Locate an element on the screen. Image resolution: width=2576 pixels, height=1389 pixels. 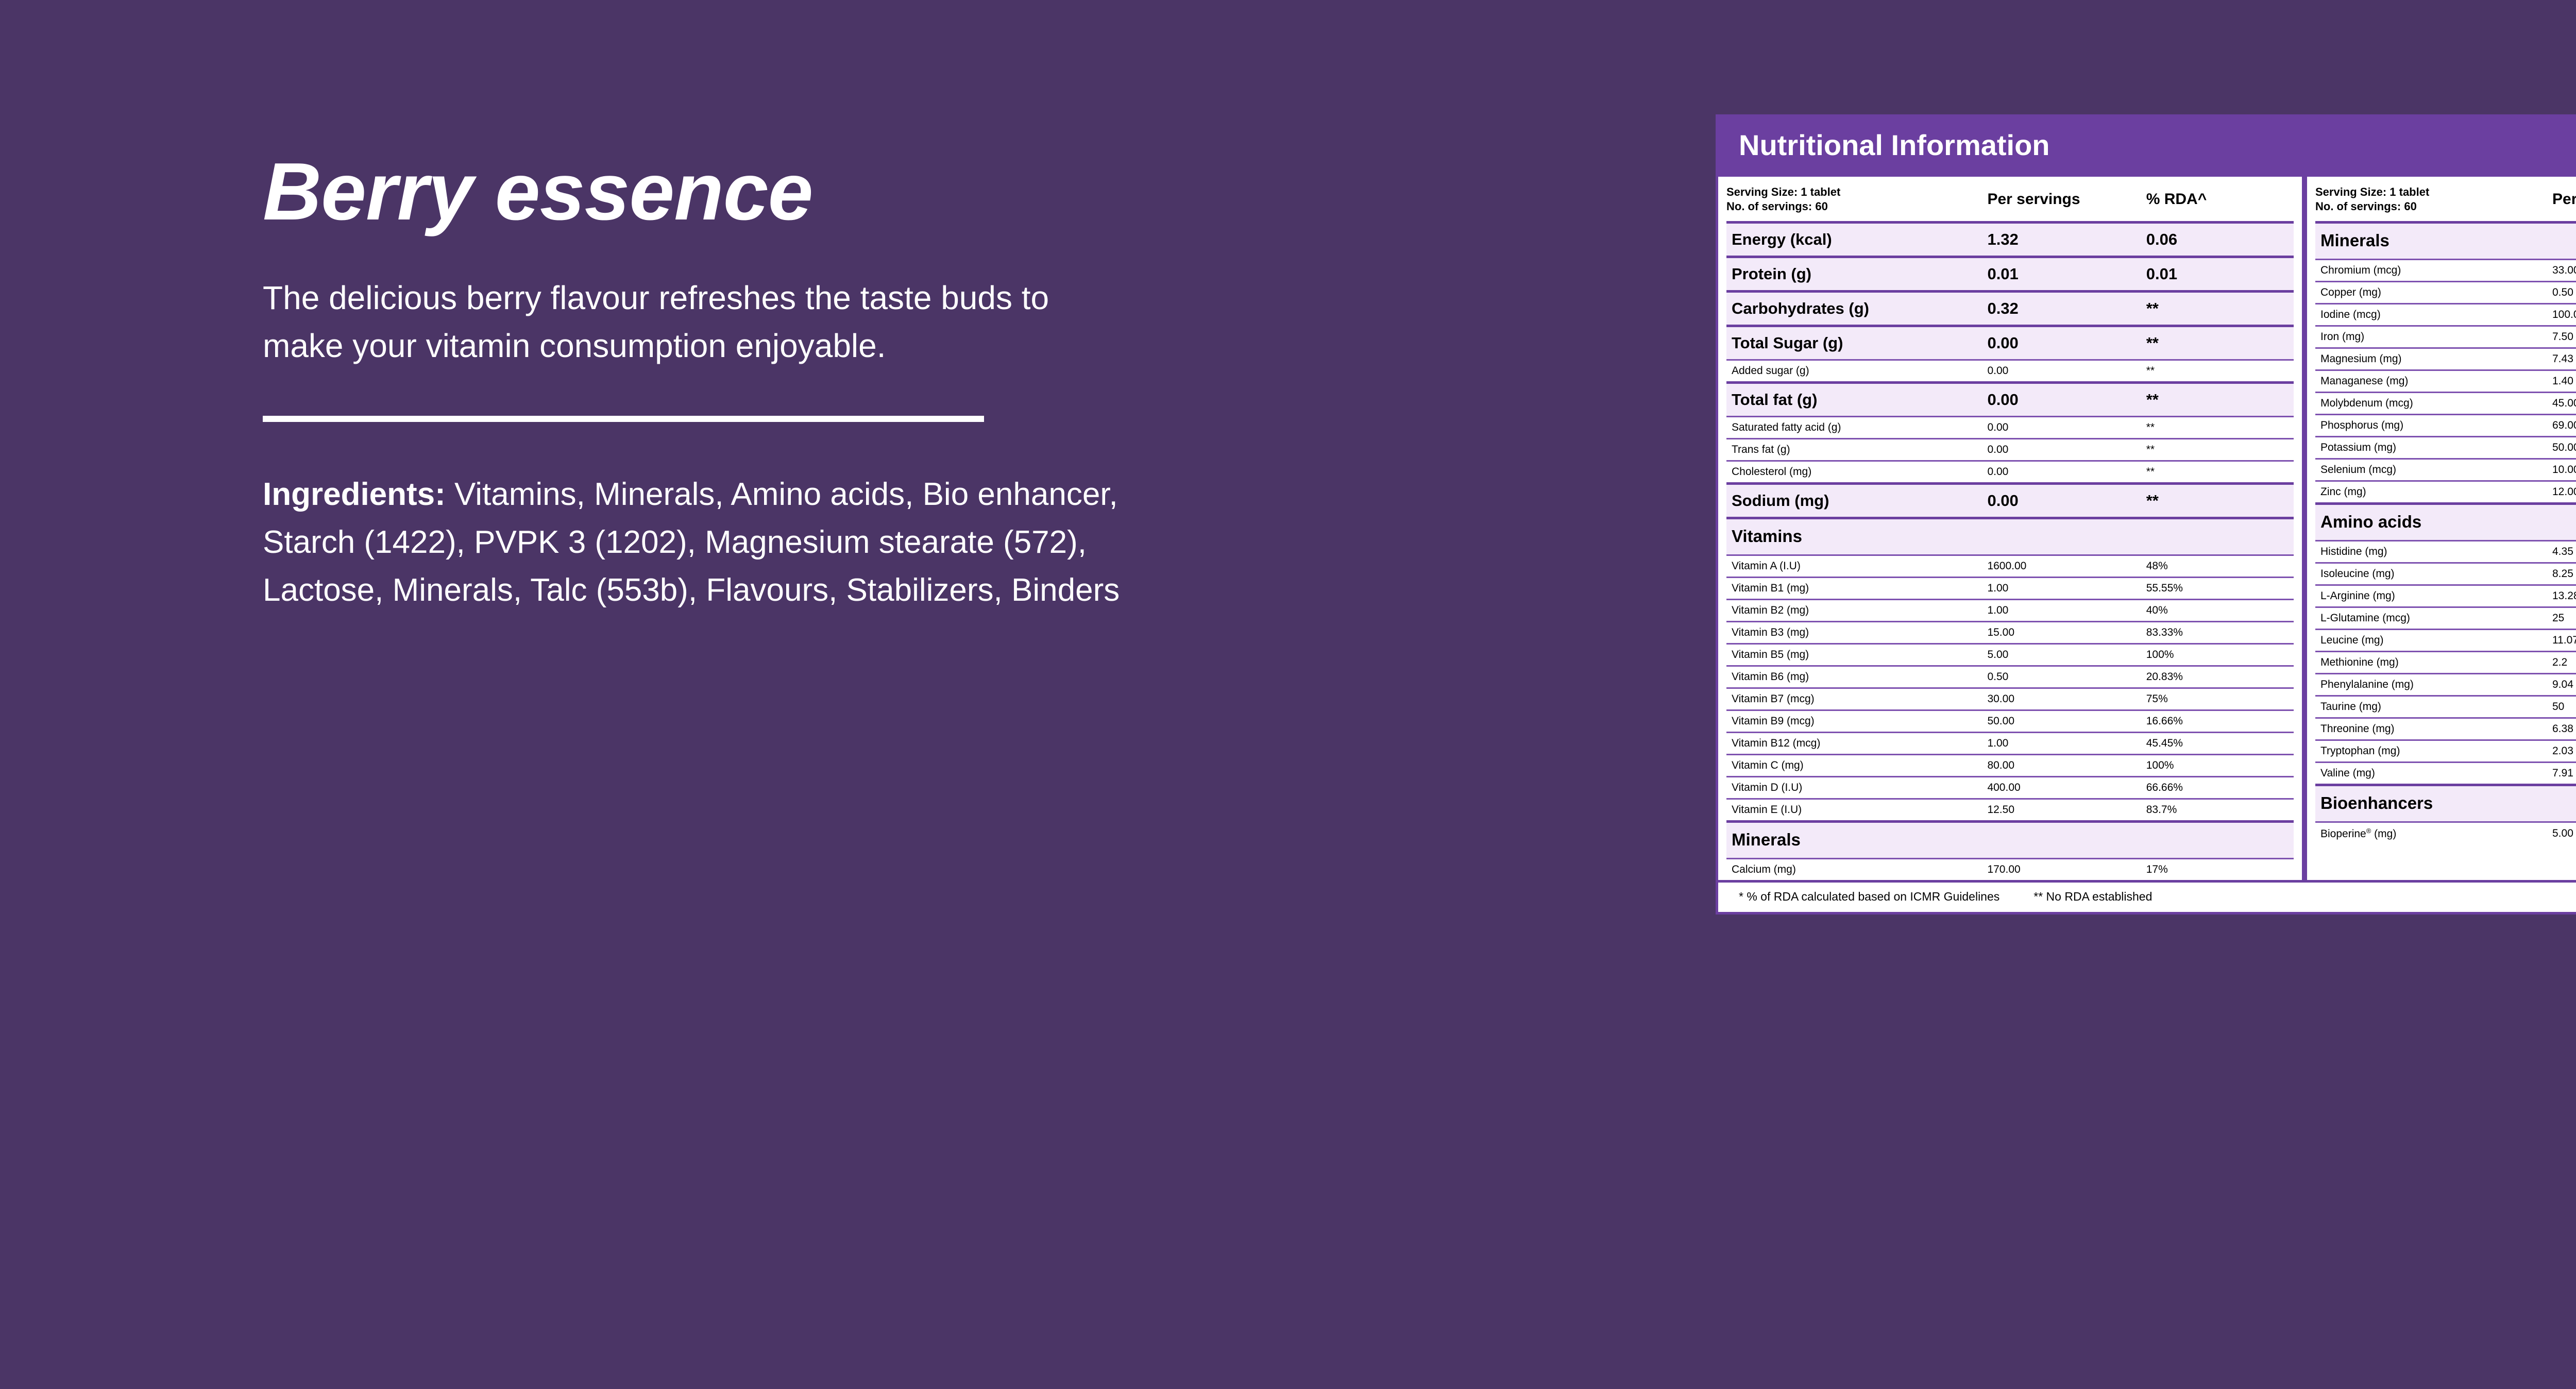
table-row: Valine (mg)7.910.46% is located at coordinates (2445, 773).